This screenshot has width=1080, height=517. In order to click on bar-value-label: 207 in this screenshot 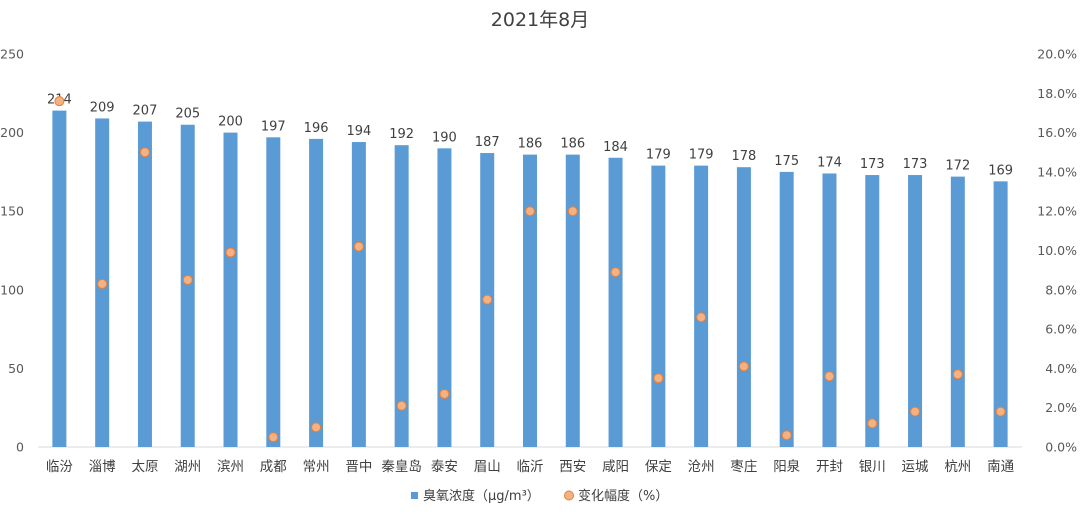, I will do `click(145, 111)`.